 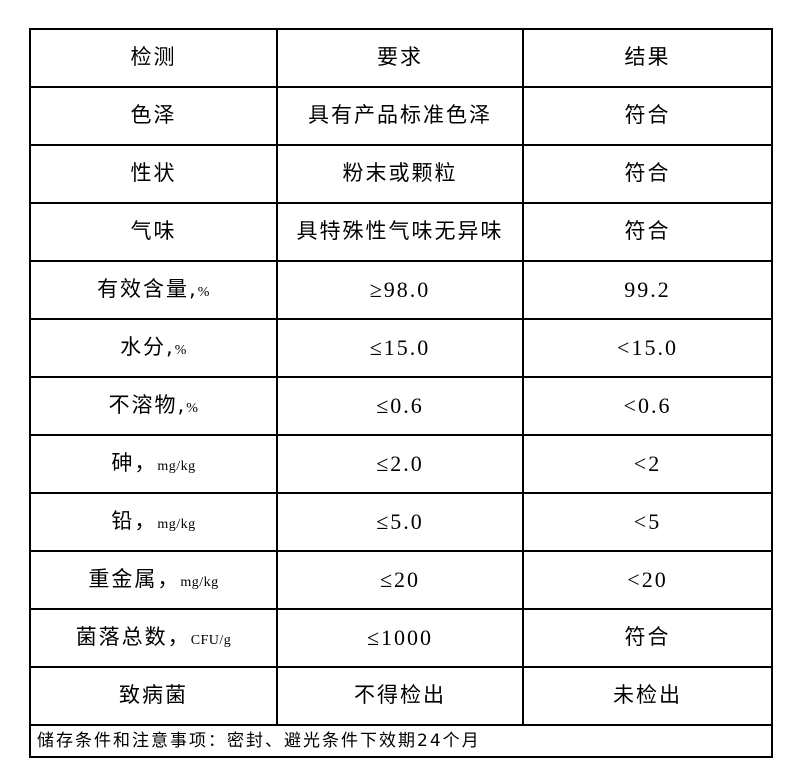 I want to click on cell-result: 99.2, so click(x=647, y=290).